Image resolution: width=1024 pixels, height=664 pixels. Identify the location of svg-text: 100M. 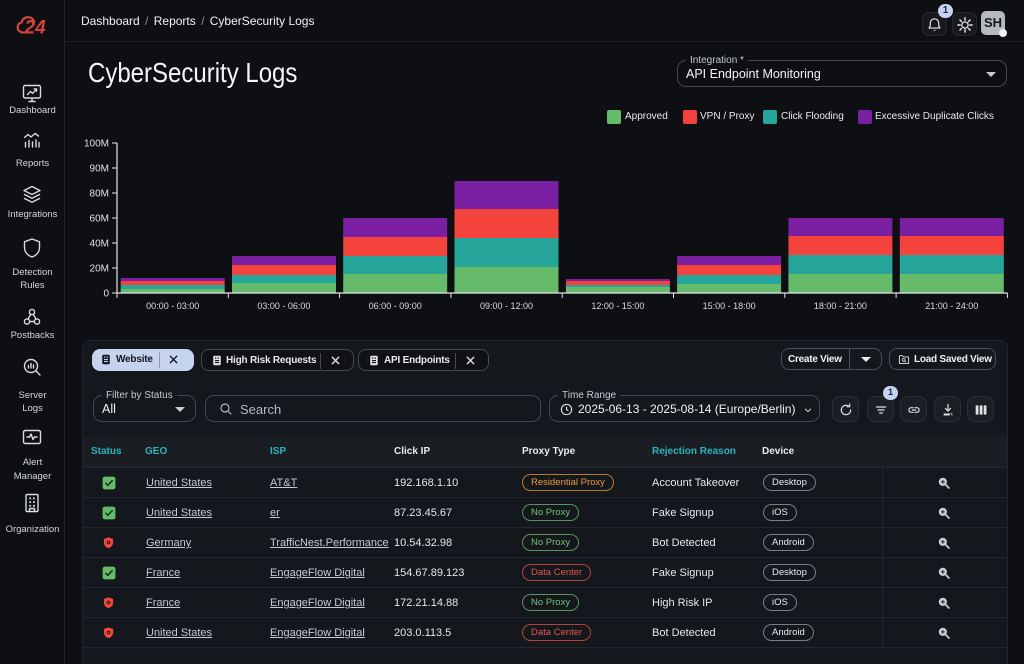
(96, 144).